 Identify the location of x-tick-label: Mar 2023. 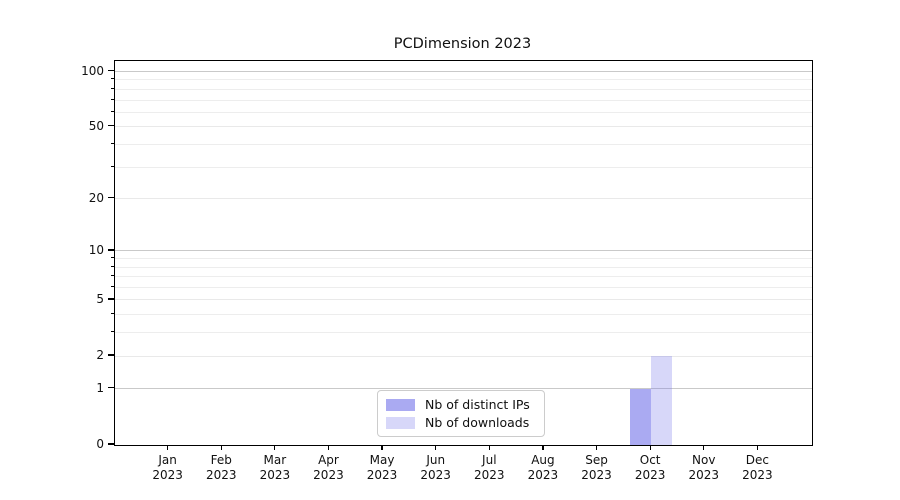
(275, 468).